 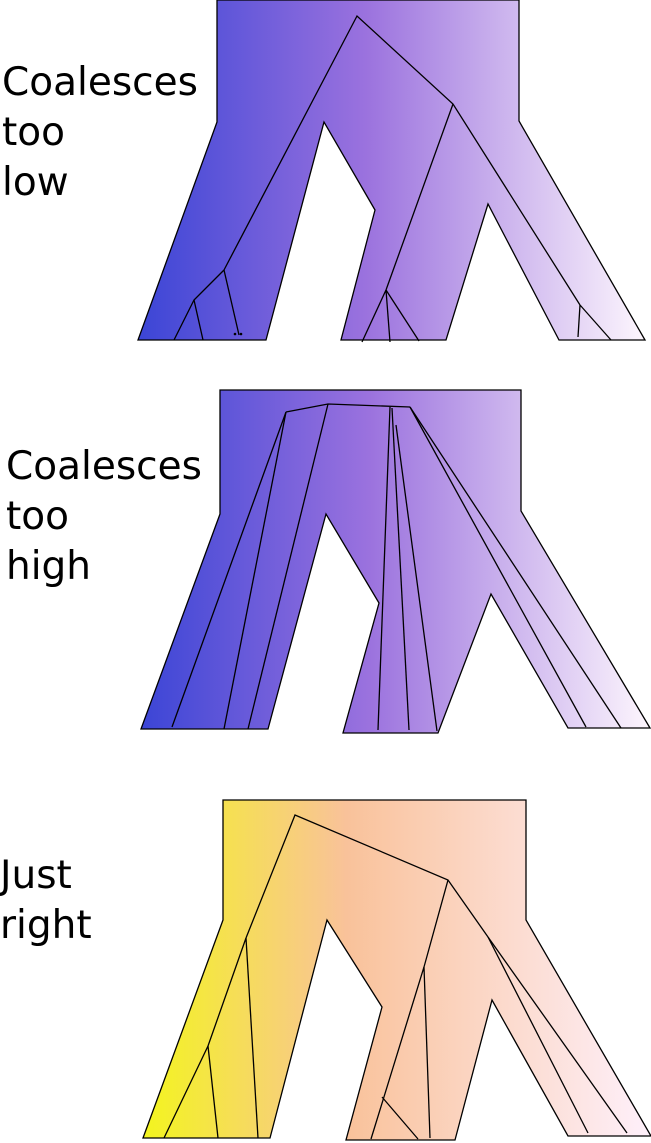 I want to click on label-line: high, so click(x=49, y=566).